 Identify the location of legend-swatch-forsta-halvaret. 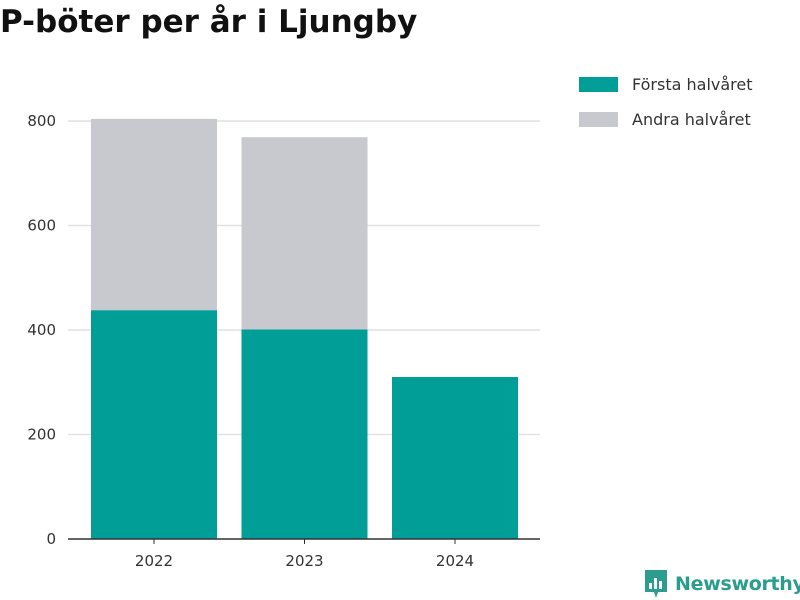
(598, 84).